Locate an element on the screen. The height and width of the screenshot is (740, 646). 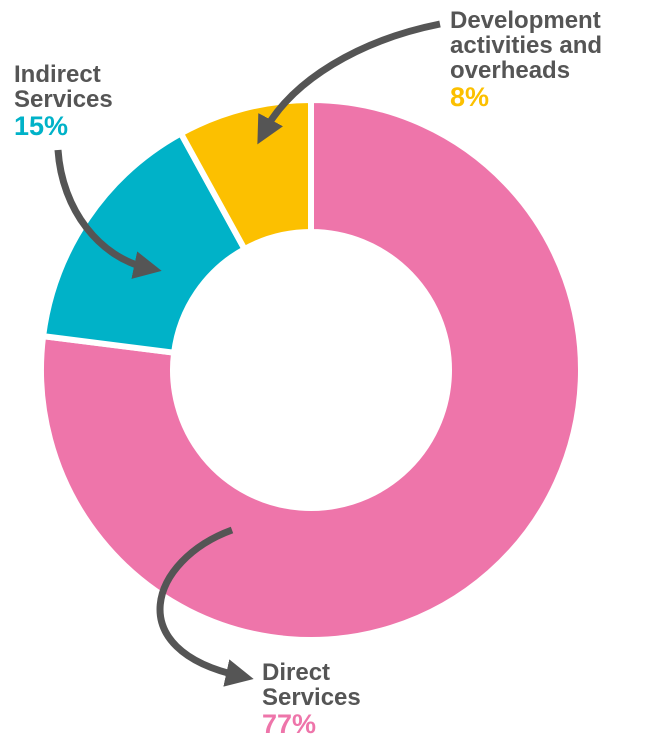
slice-label: Direct Services 77% is located at coordinates (332, 699).